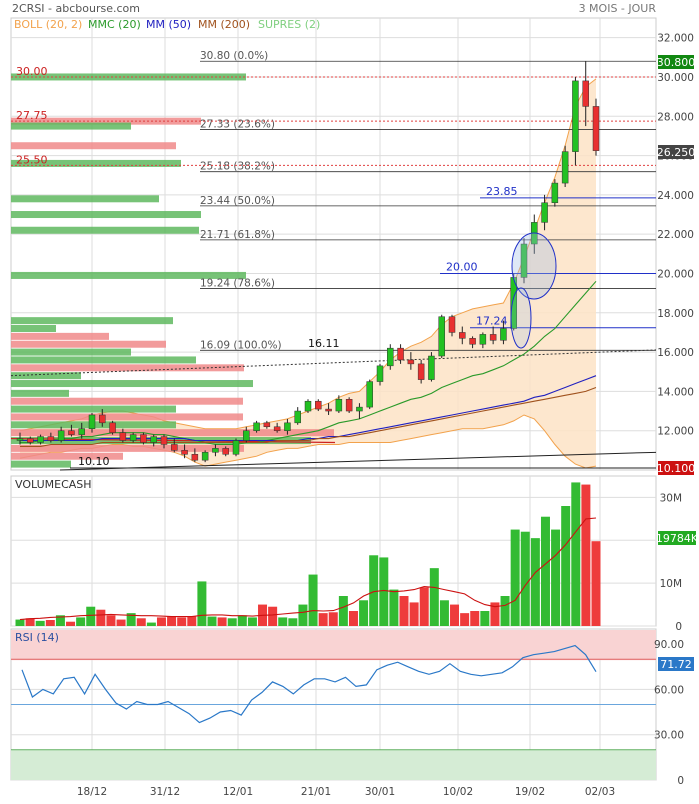 Image resolution: width=699 pixels, height=804 pixels. I want to click on period-label: 3 MOIS - JOUR, so click(618, 8).